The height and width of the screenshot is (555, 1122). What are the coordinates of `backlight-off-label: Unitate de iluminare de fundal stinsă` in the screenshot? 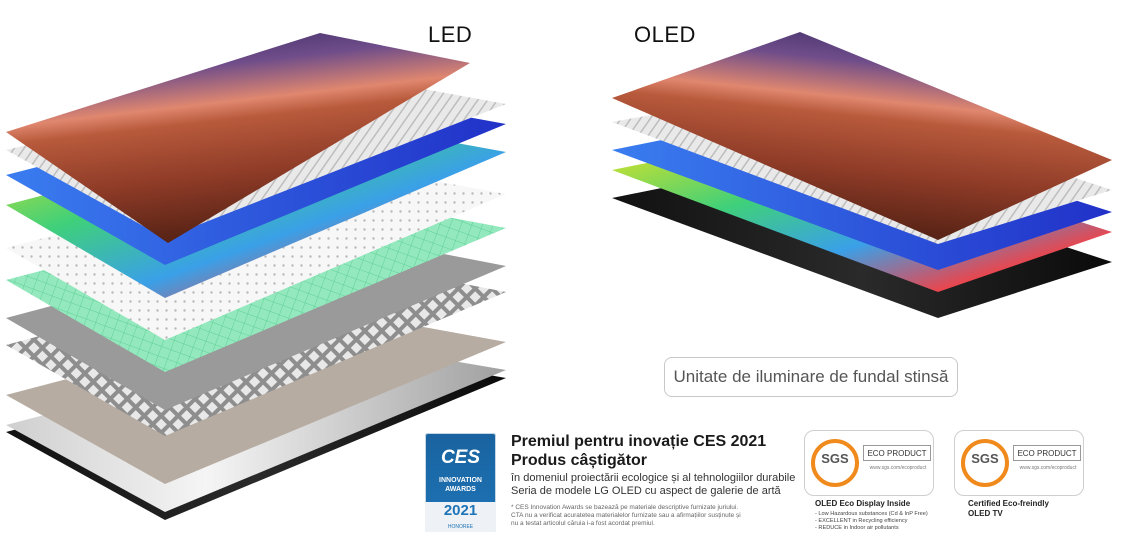 It's located at (811, 377).